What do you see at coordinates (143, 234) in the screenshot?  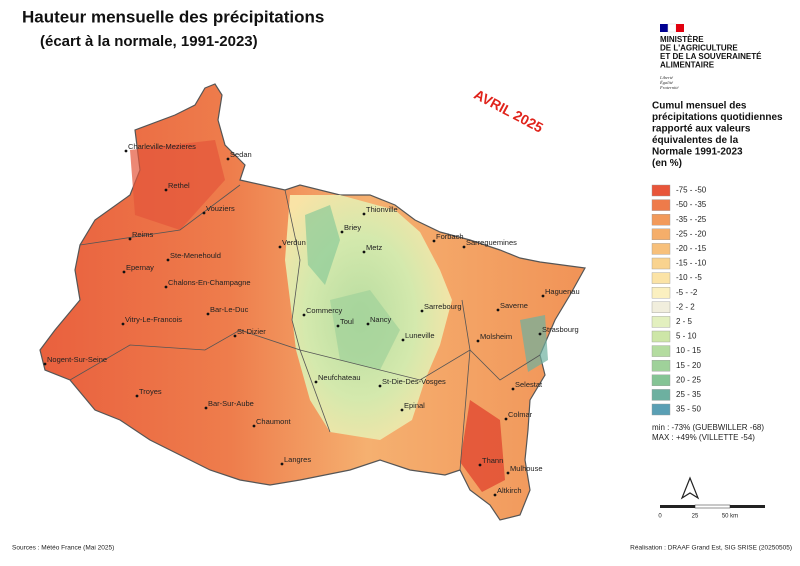 I see `town-label: Reims` at bounding box center [143, 234].